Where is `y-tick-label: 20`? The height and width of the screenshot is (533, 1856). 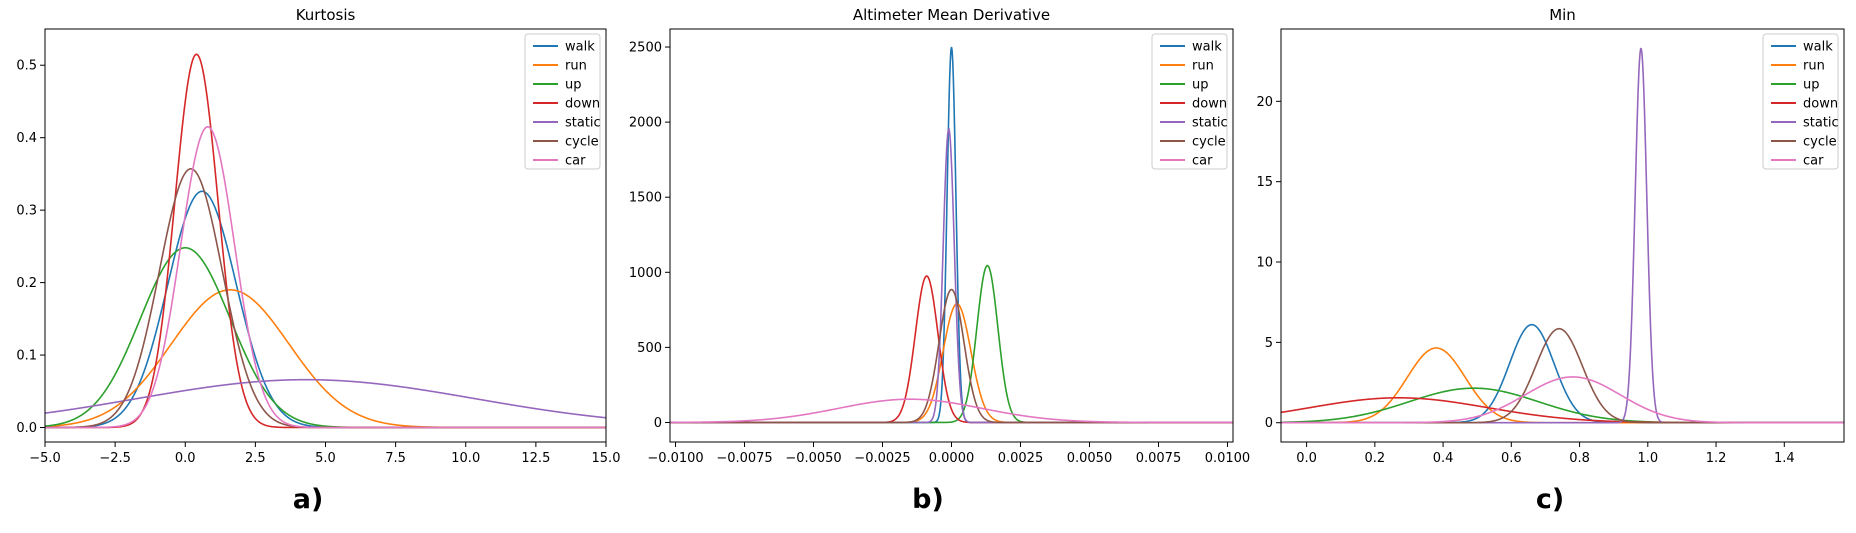 y-tick-label: 20 is located at coordinates (1264, 102).